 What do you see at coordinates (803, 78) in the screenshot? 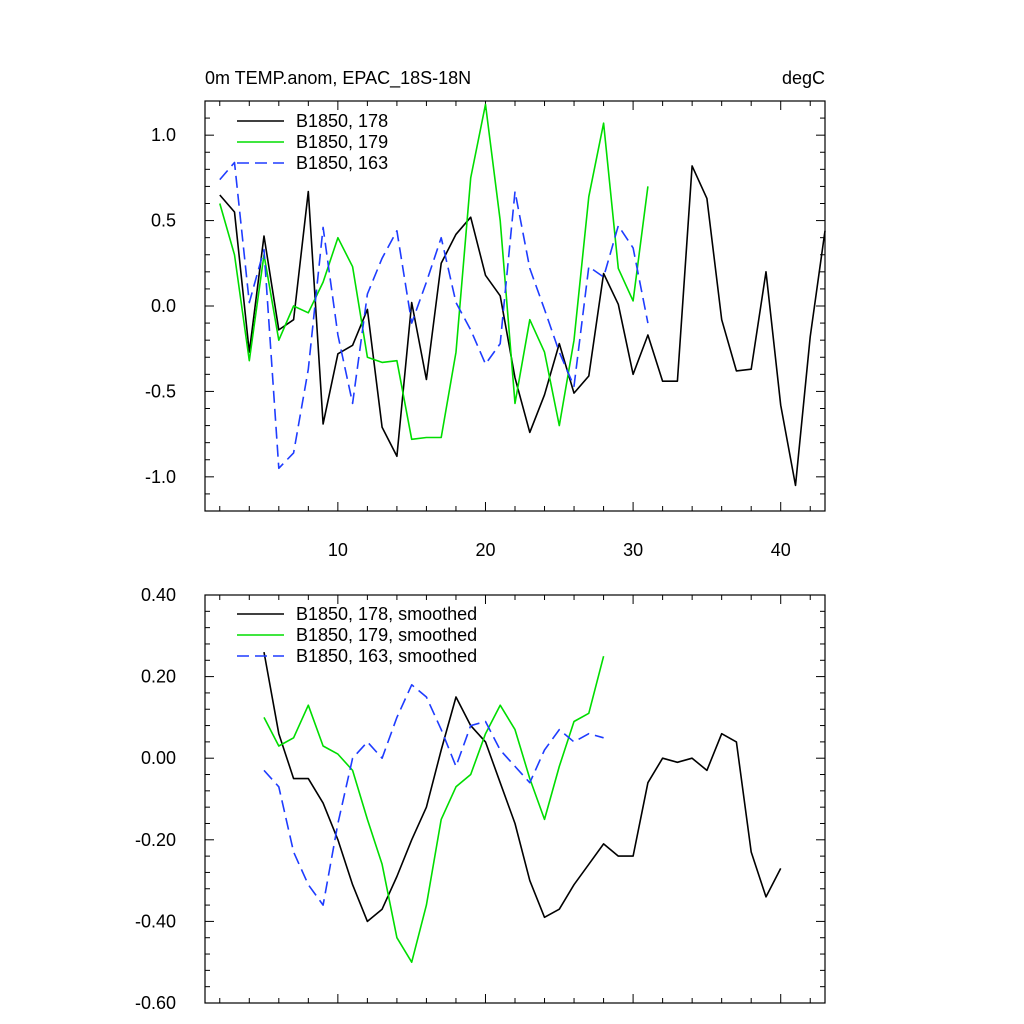
I see `units-label: degC` at bounding box center [803, 78].